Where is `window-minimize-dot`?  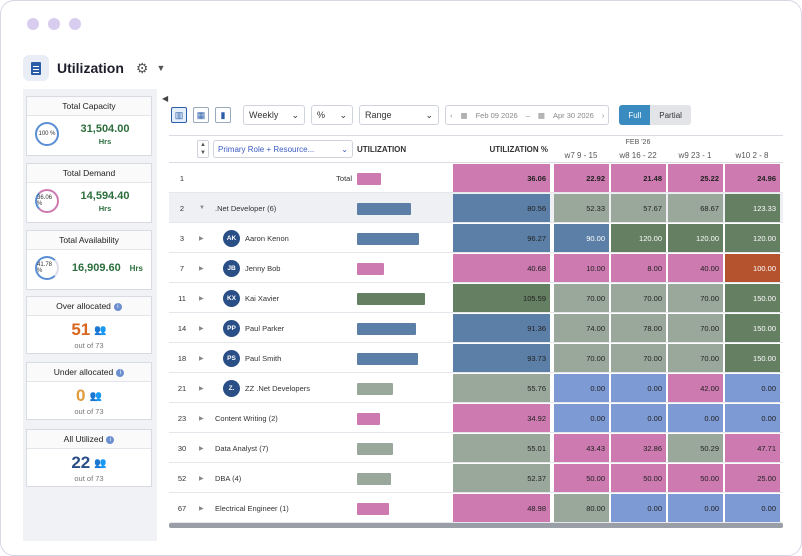
window-minimize-dot is located at coordinates (54, 24).